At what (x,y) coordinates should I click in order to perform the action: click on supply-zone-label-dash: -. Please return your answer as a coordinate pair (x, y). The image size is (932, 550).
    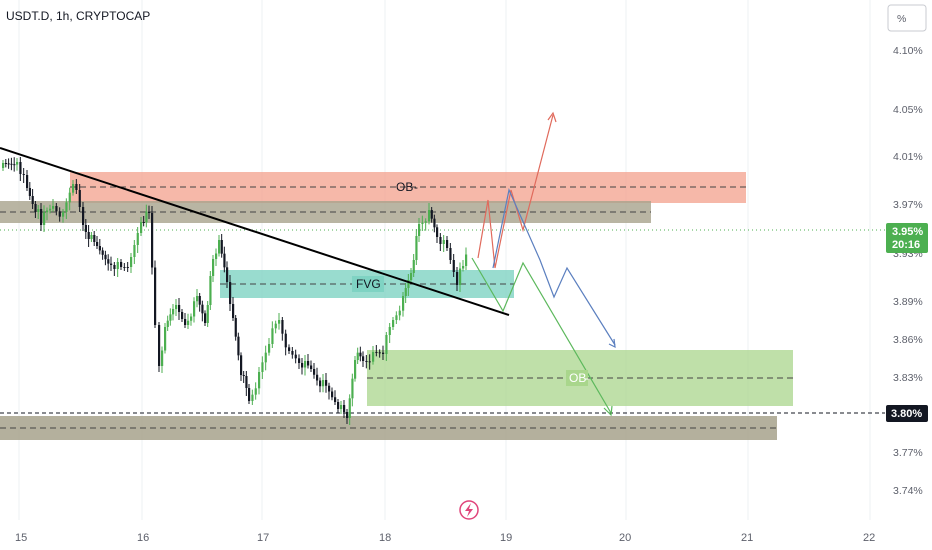
    Looking at the image, I should click on (416, 187).